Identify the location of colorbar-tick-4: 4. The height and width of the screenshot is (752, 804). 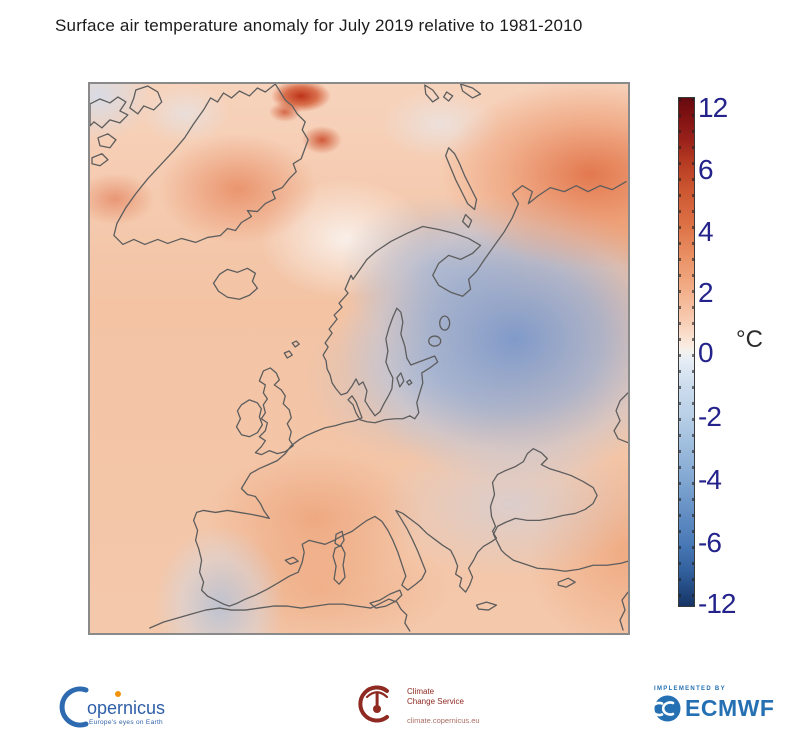
(706, 231).